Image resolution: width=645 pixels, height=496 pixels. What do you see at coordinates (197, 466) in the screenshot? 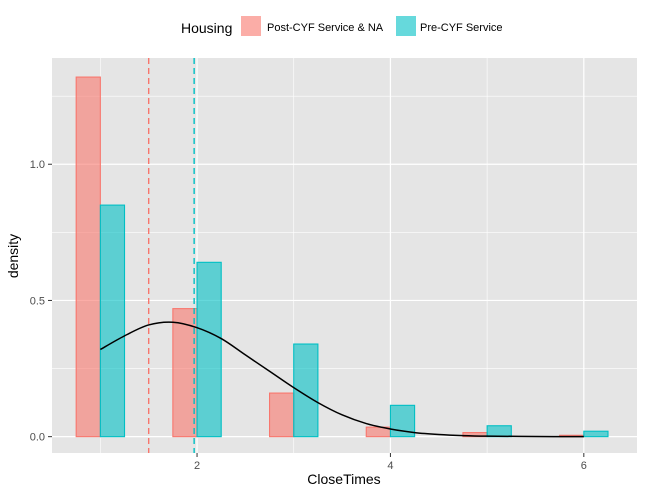
I see `x-tick-label: 2` at bounding box center [197, 466].